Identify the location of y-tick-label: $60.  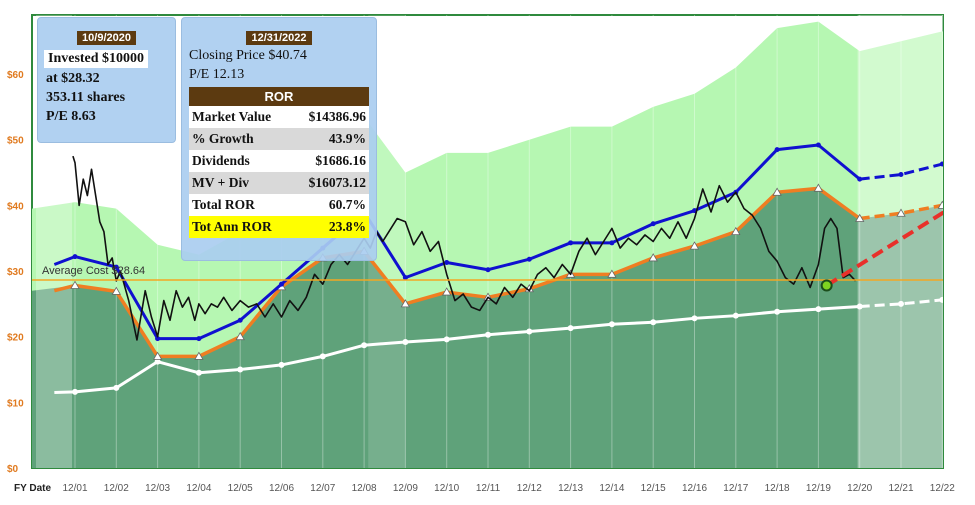
(15, 75).